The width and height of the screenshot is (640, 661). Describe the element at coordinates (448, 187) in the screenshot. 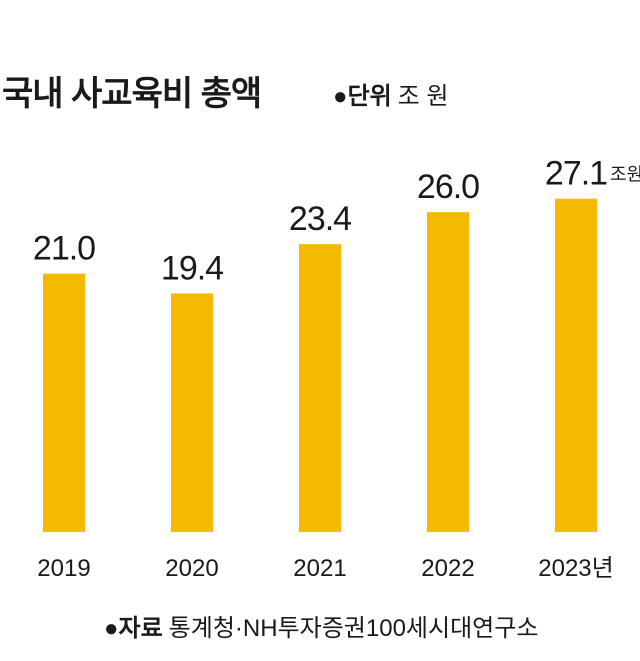

I see `value-label: 26.0` at that location.